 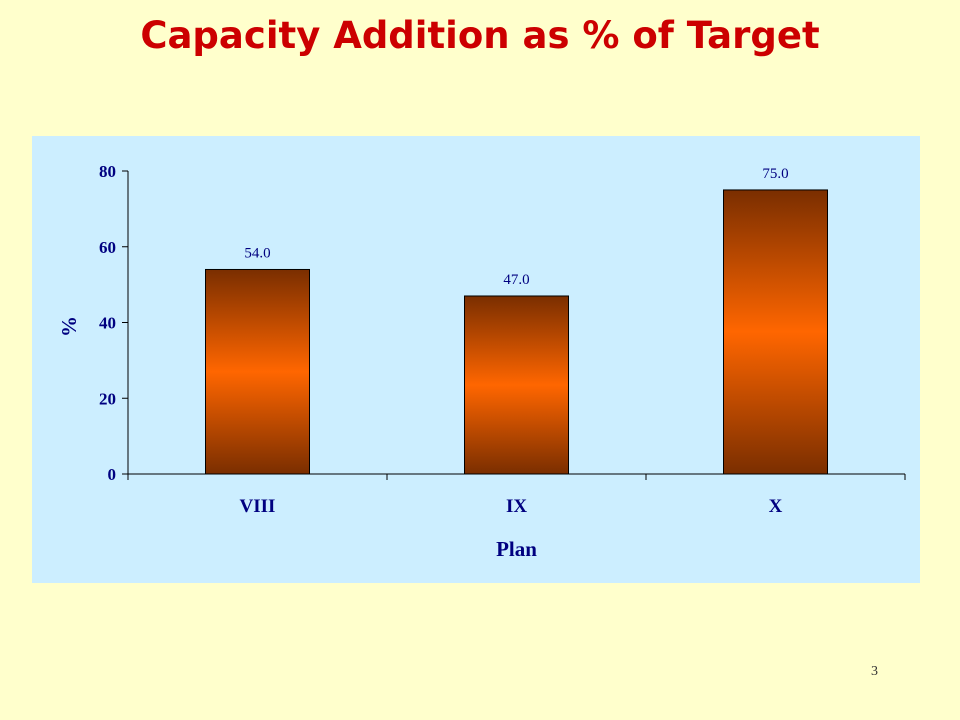 I want to click on data-label: 54.0, so click(x=257, y=253).